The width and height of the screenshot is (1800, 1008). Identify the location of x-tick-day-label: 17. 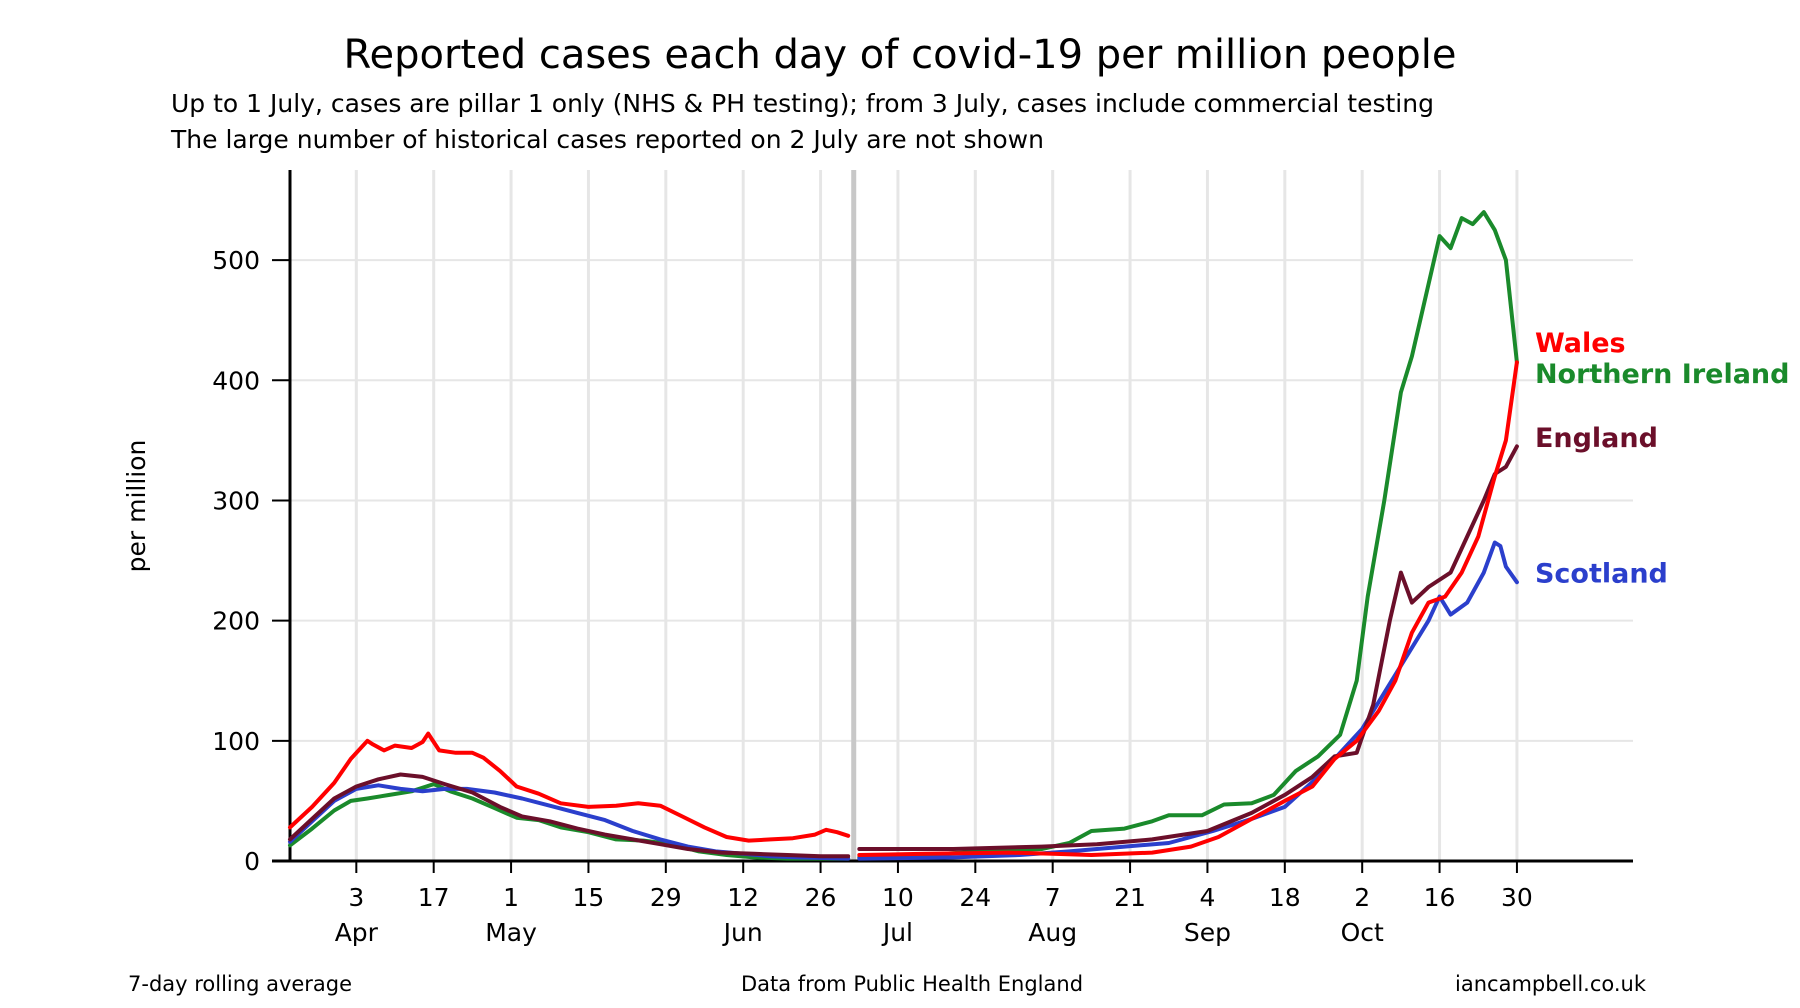
(434, 897).